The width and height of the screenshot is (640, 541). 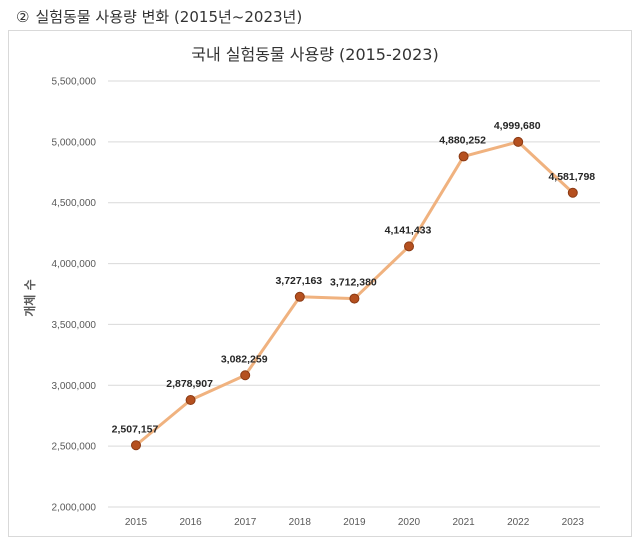 What do you see at coordinates (74, 508) in the screenshot?
I see `y-tick-label: 2,000,000` at bounding box center [74, 508].